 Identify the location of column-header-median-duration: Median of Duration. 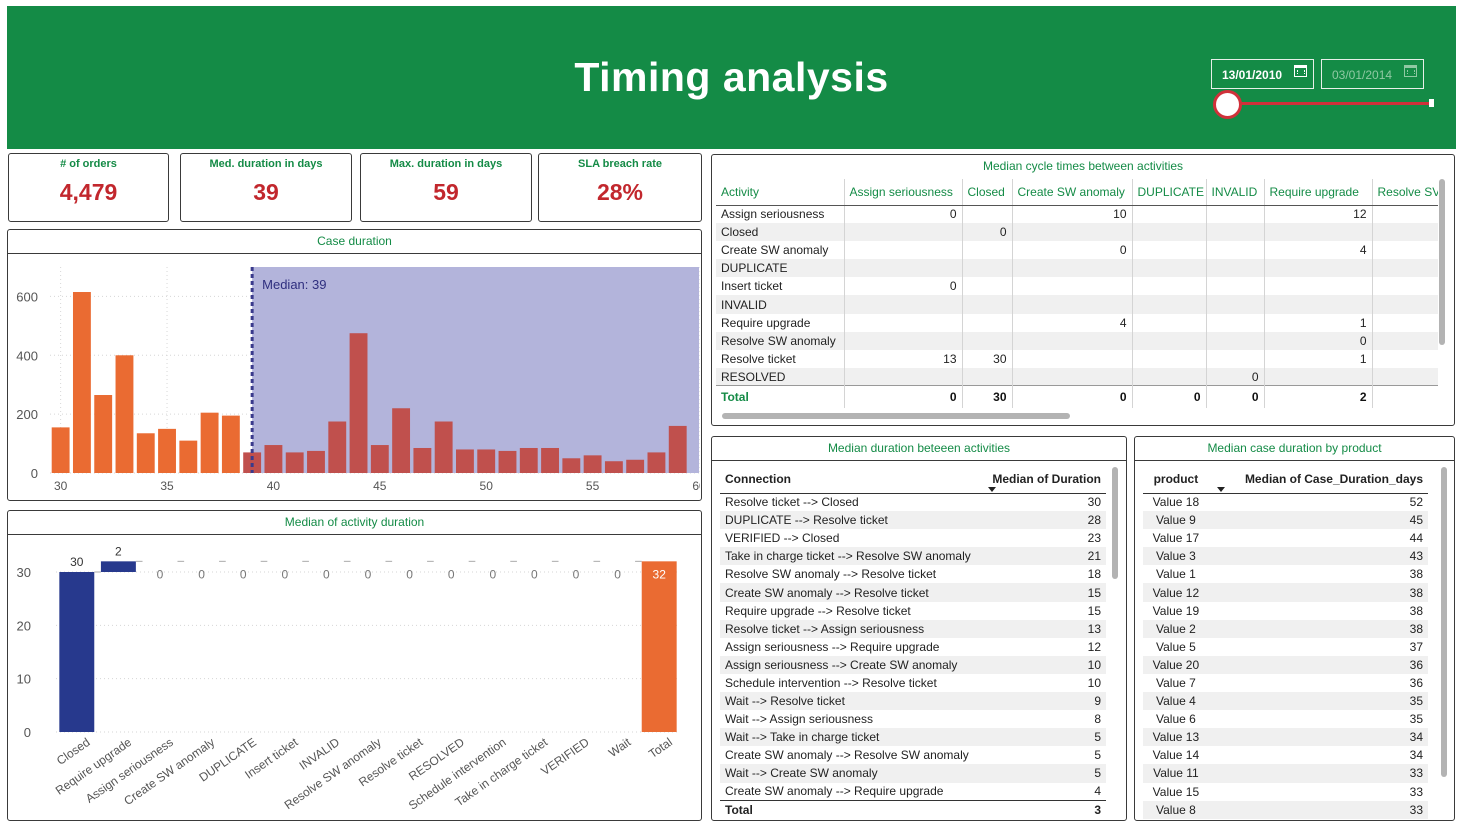
(1044, 479).